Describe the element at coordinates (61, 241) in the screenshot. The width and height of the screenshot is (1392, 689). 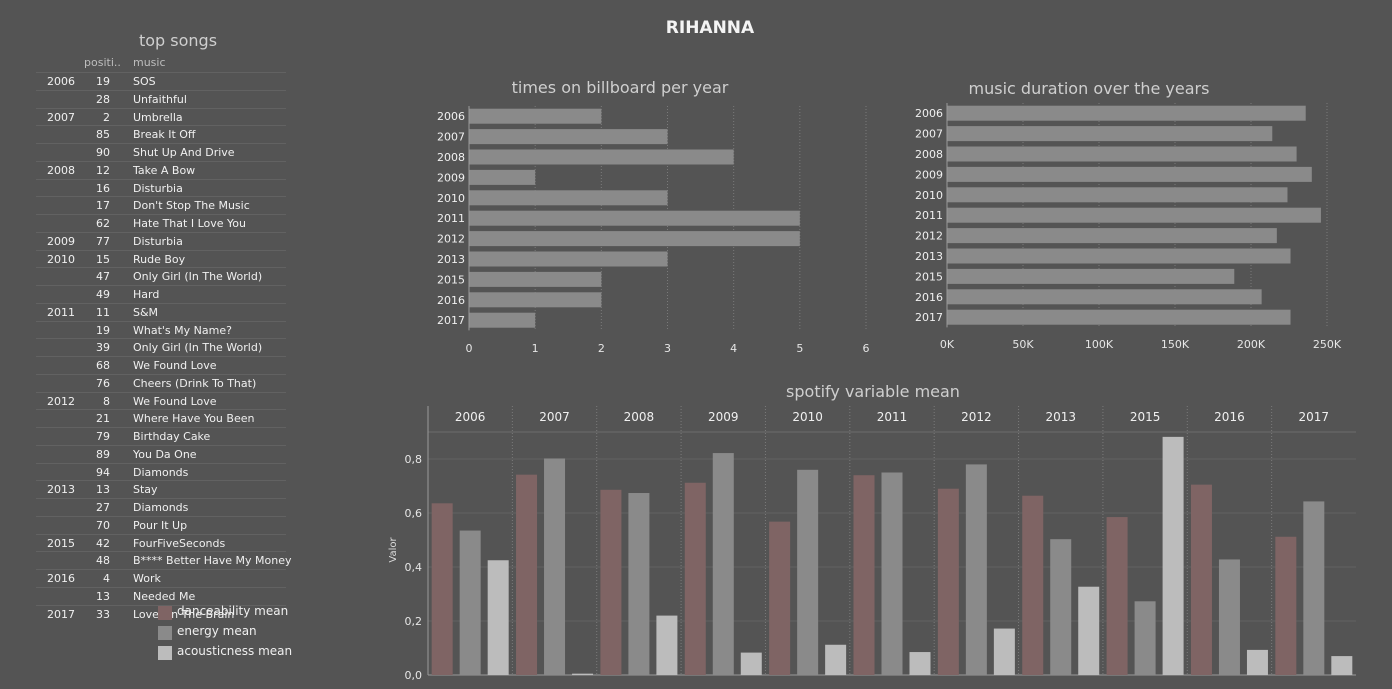
I see `year-cell: 2009` at that location.